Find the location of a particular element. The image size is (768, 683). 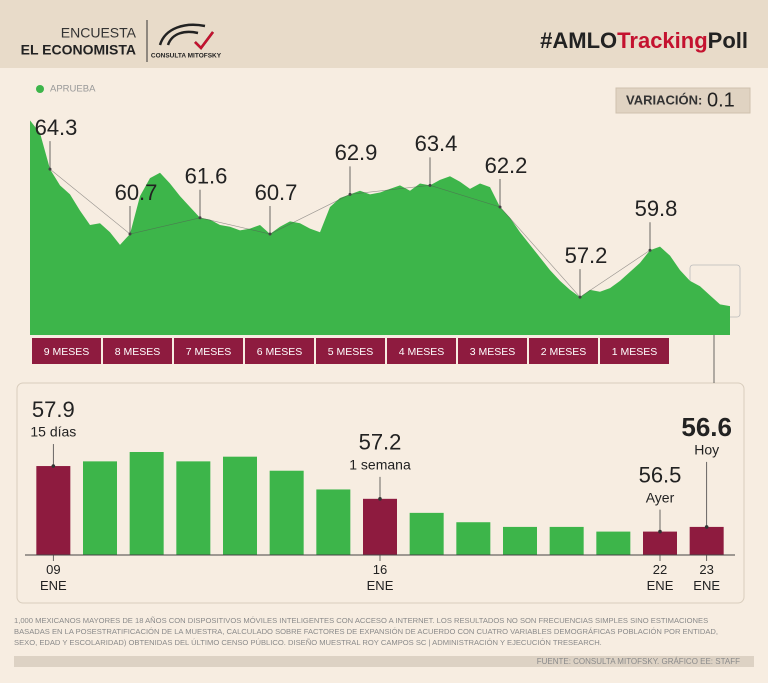

hashtag-part: Poll is located at coordinates (728, 40).